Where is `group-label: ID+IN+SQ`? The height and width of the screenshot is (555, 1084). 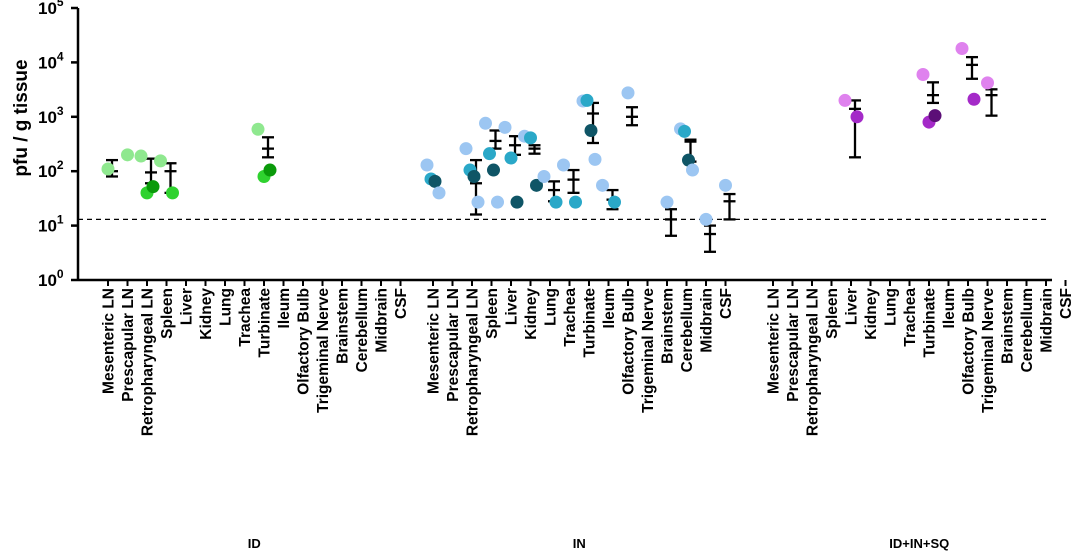
group-label: ID+IN+SQ is located at coordinates (919, 543).